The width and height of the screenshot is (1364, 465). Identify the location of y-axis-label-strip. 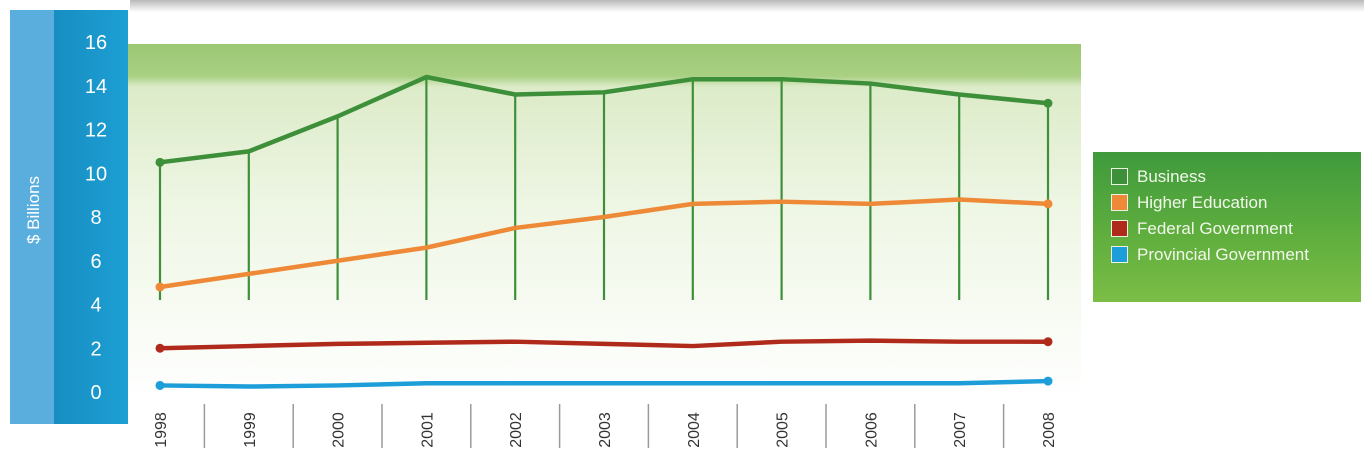
(32, 217).